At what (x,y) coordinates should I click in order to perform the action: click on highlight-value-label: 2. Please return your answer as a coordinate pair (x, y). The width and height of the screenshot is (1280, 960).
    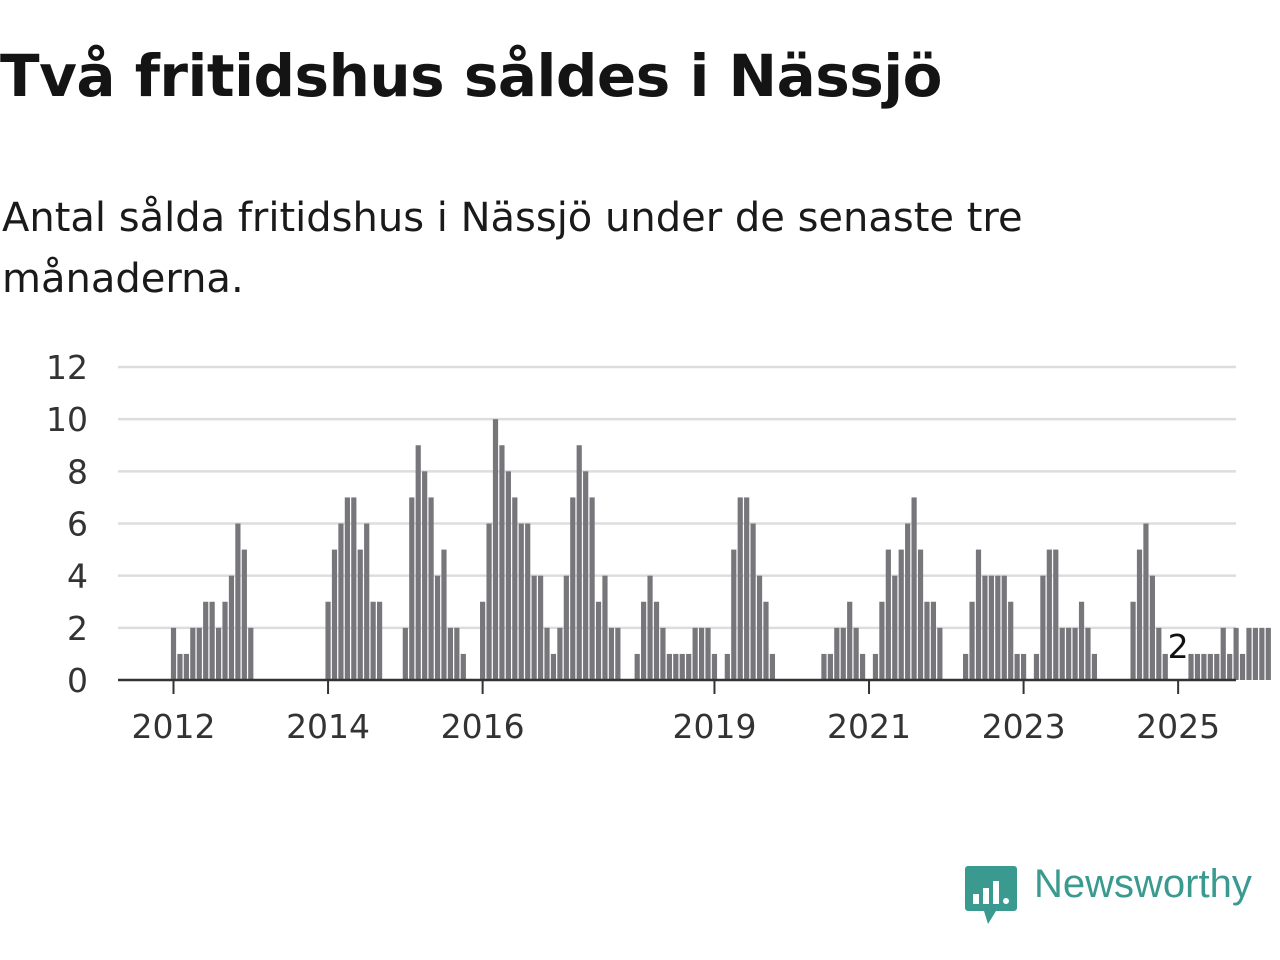
    Looking at the image, I should click on (1178, 646).